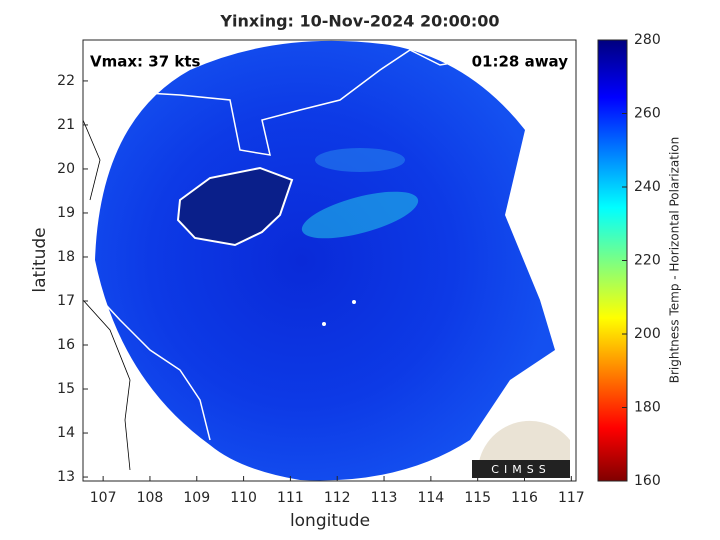 This screenshot has height=540, width=720. Describe the element at coordinates (196, 498) in the screenshot. I see `x-tick-label: 109` at that location.